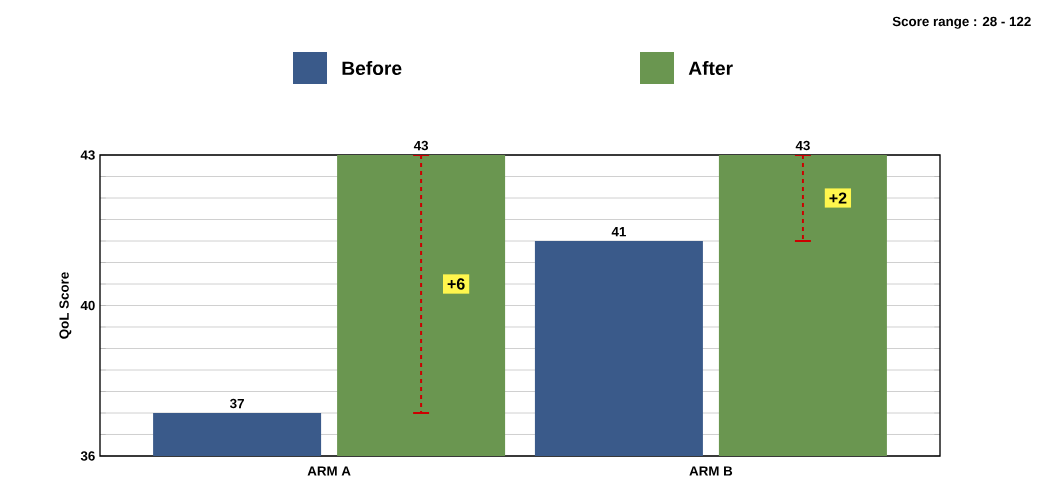 This screenshot has width=1046, height=501. I want to click on legend-label: Before, so click(372, 68).